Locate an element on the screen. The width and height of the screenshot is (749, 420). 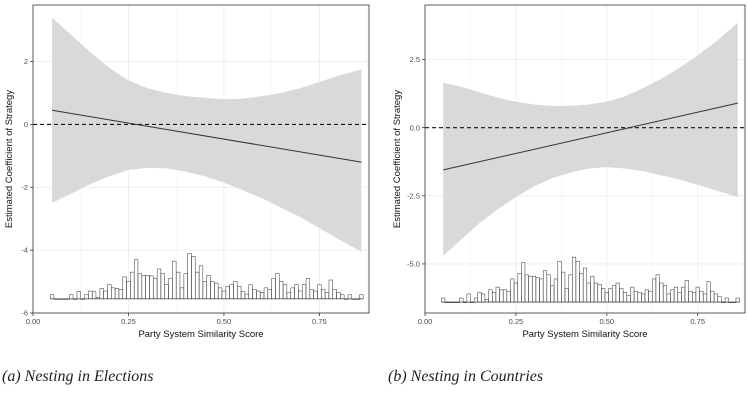
caption-elections: (a) Nesting in Elections is located at coordinates (78, 376).